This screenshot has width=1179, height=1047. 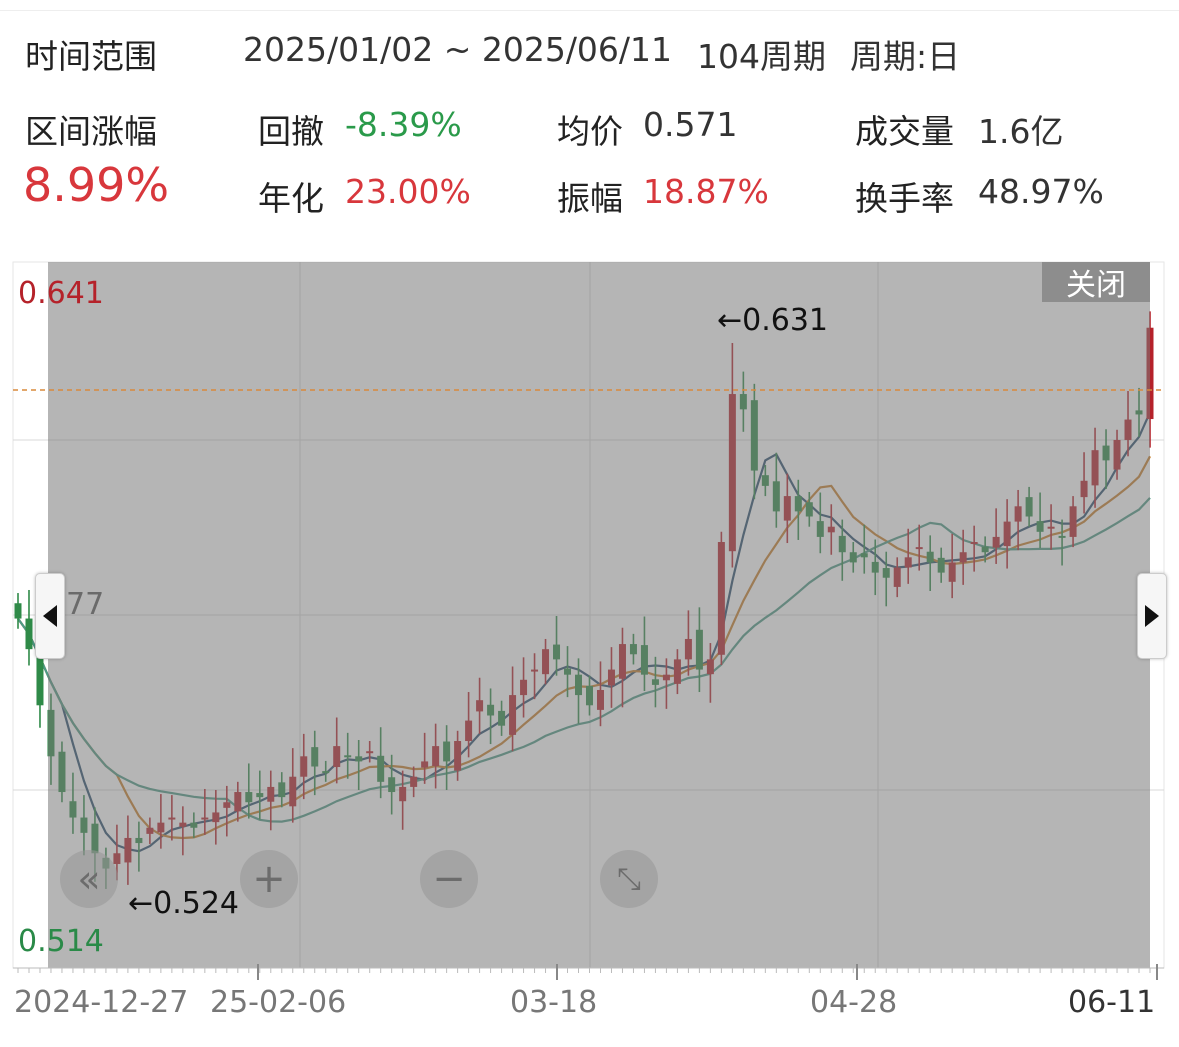 What do you see at coordinates (588, 972) in the screenshot?
I see `x-axis-ticks` at bounding box center [588, 972].